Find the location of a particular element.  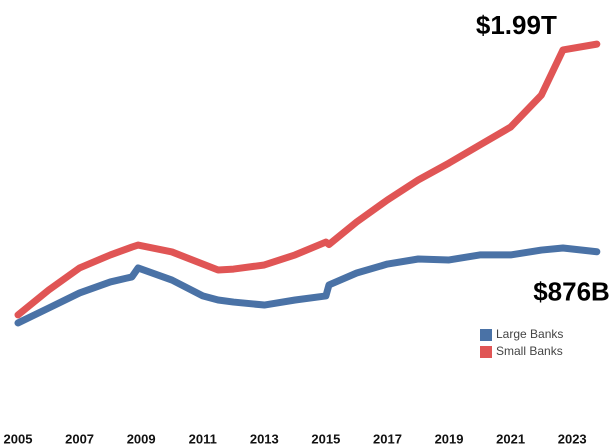

x-tick-label: 2015 is located at coordinates (325, 438).